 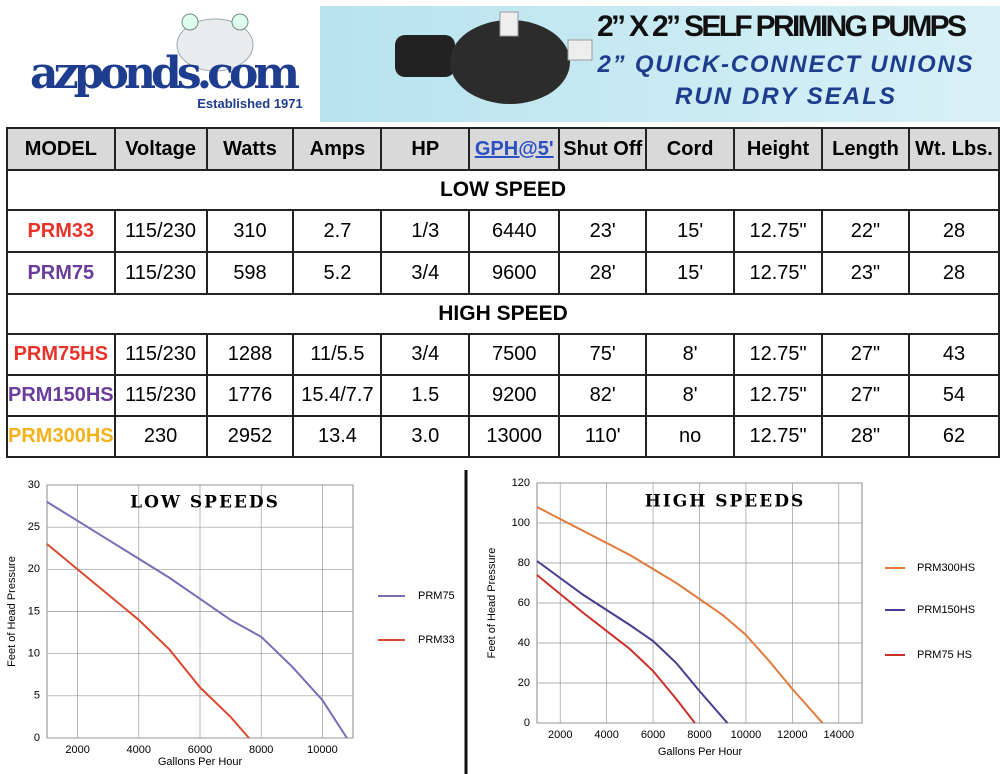 I want to click on x-tick-label: 10000, so click(x=322, y=750).